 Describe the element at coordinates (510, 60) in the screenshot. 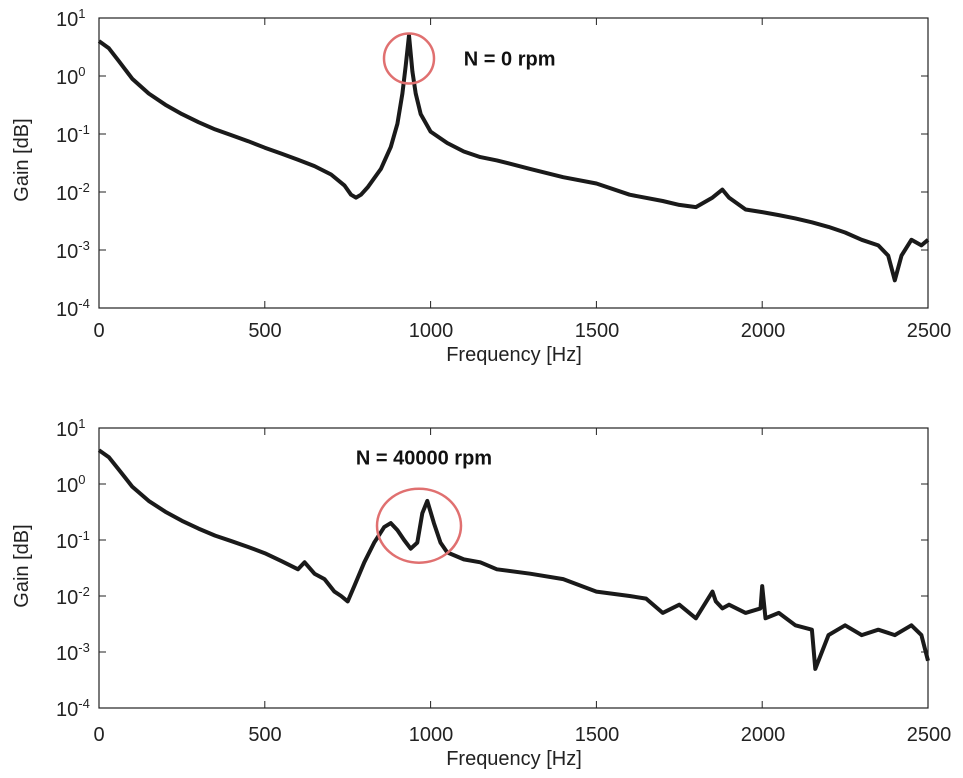

I see `rpm-annotation: N = 0 rpm` at that location.